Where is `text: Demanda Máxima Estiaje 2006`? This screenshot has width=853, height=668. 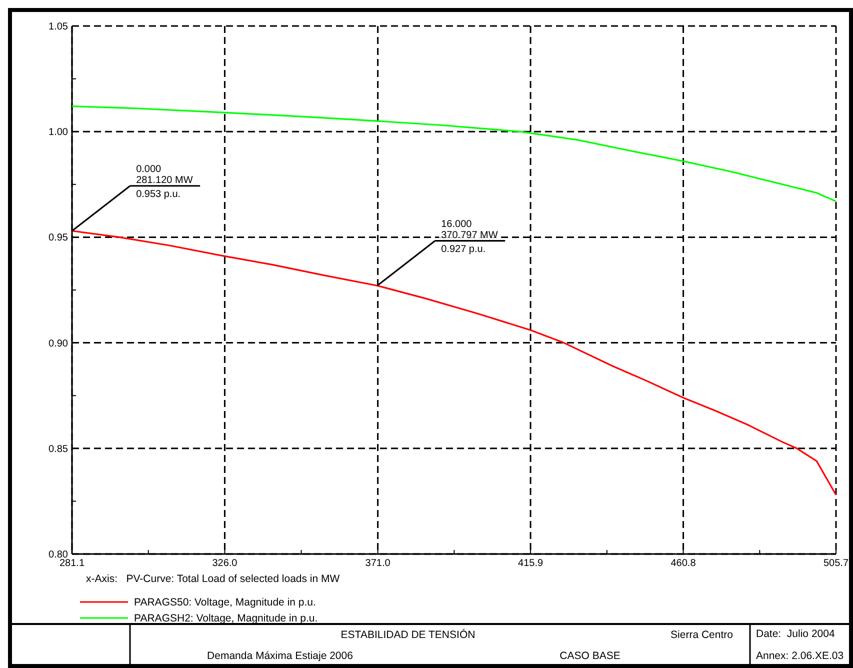
text: Demanda Máxima Estiaje 2006 is located at coordinates (280, 656).